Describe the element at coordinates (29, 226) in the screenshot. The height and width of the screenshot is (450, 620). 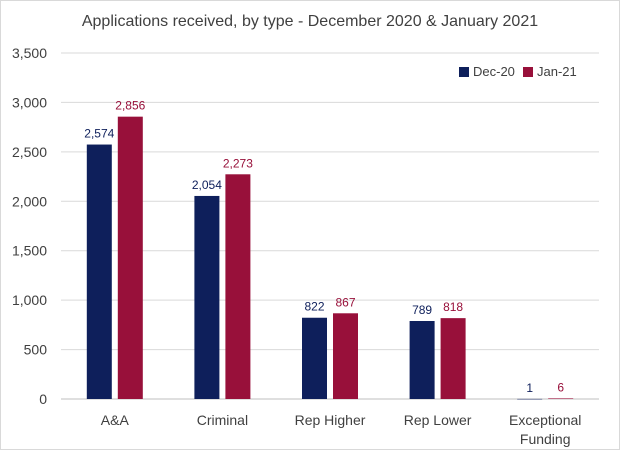
I see `y-axis-ticks: 0 500 1,000 1,500 2,000 2,500 3,000 3,500` at that location.